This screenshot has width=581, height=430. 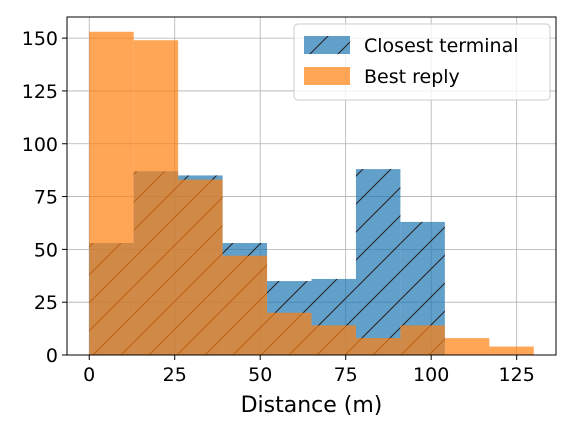 I want to click on x-axis-label: Distance (m), so click(x=312, y=405).